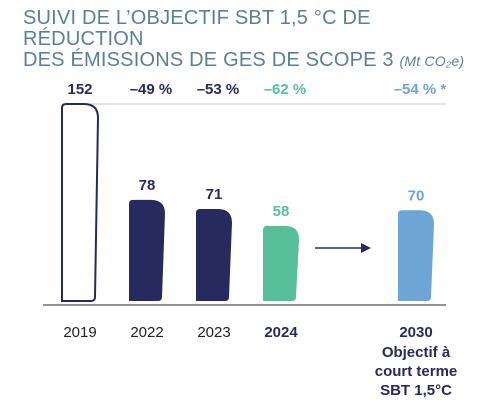 The width and height of the screenshot is (503, 412). What do you see at coordinates (415, 332) in the screenshot?
I see `category-label-2030: 2030` at bounding box center [415, 332].